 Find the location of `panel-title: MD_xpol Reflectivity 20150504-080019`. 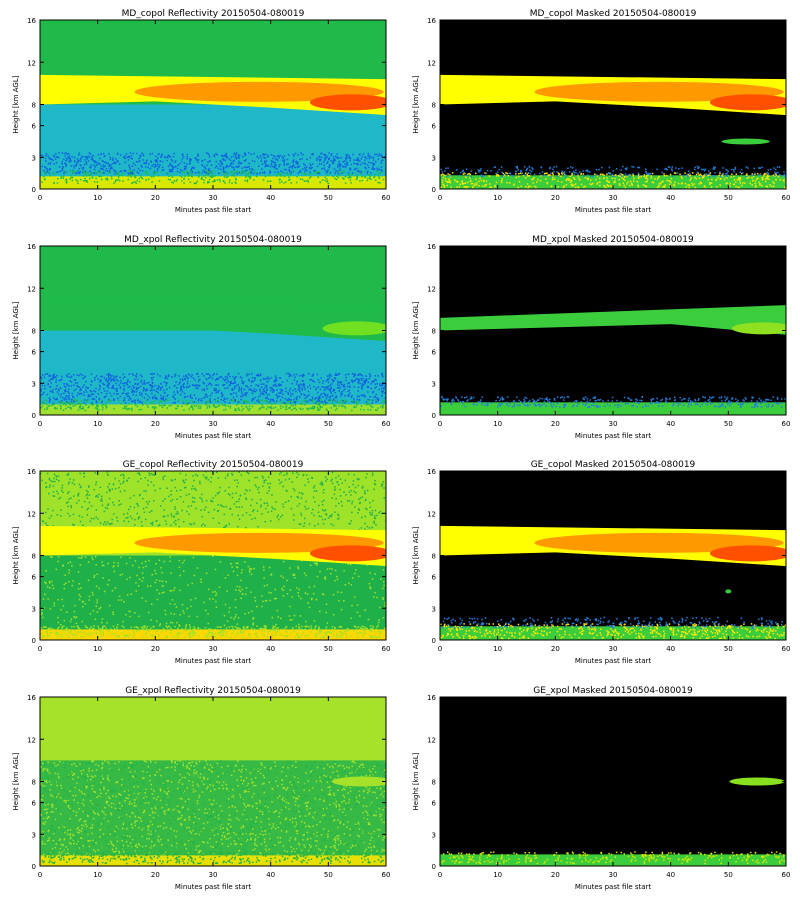

panel-title: MD_xpol Reflectivity 20150504-080019 is located at coordinates (213, 240).